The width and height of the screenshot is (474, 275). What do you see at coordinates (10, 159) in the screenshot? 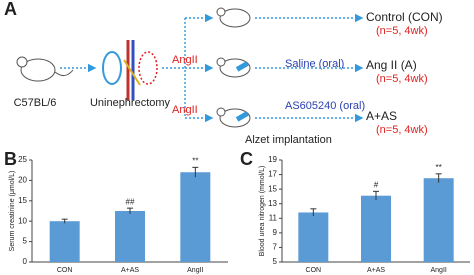
I see `panel-label: B` at bounding box center [10, 159].